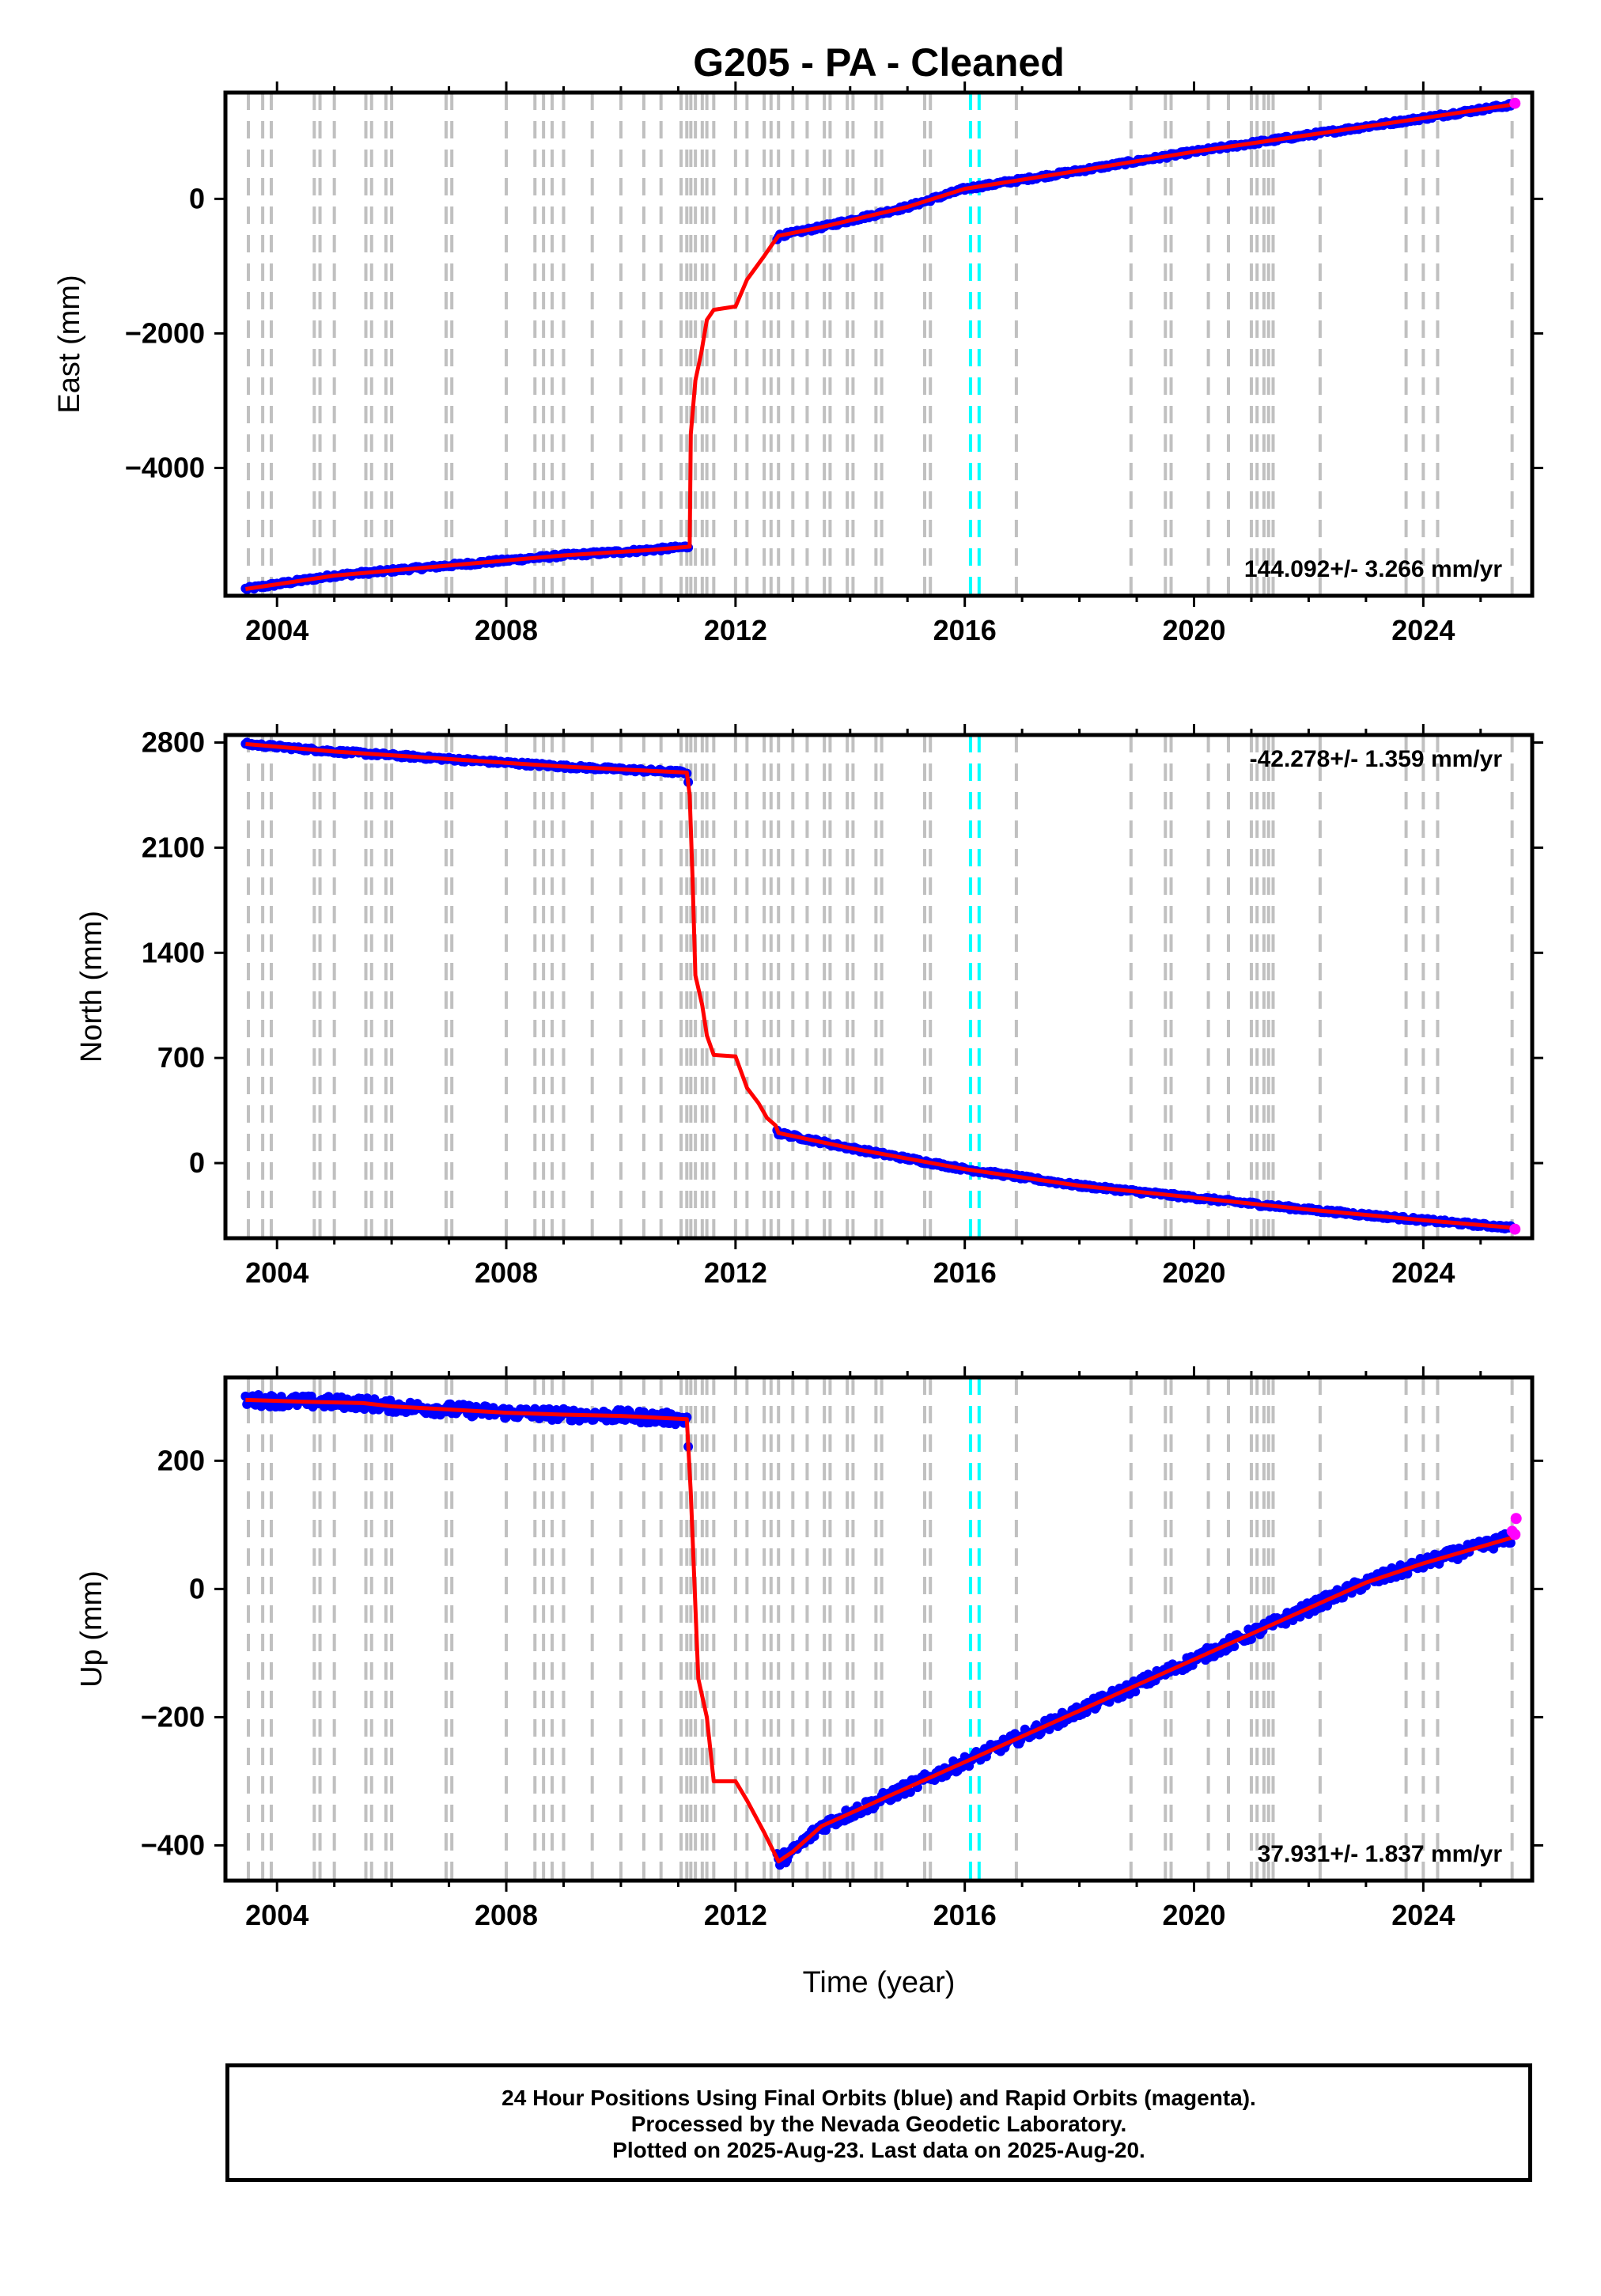 This screenshot has height=2296, width=1601. I want to click on y-axis-label-east: East (mm), so click(70, 344).